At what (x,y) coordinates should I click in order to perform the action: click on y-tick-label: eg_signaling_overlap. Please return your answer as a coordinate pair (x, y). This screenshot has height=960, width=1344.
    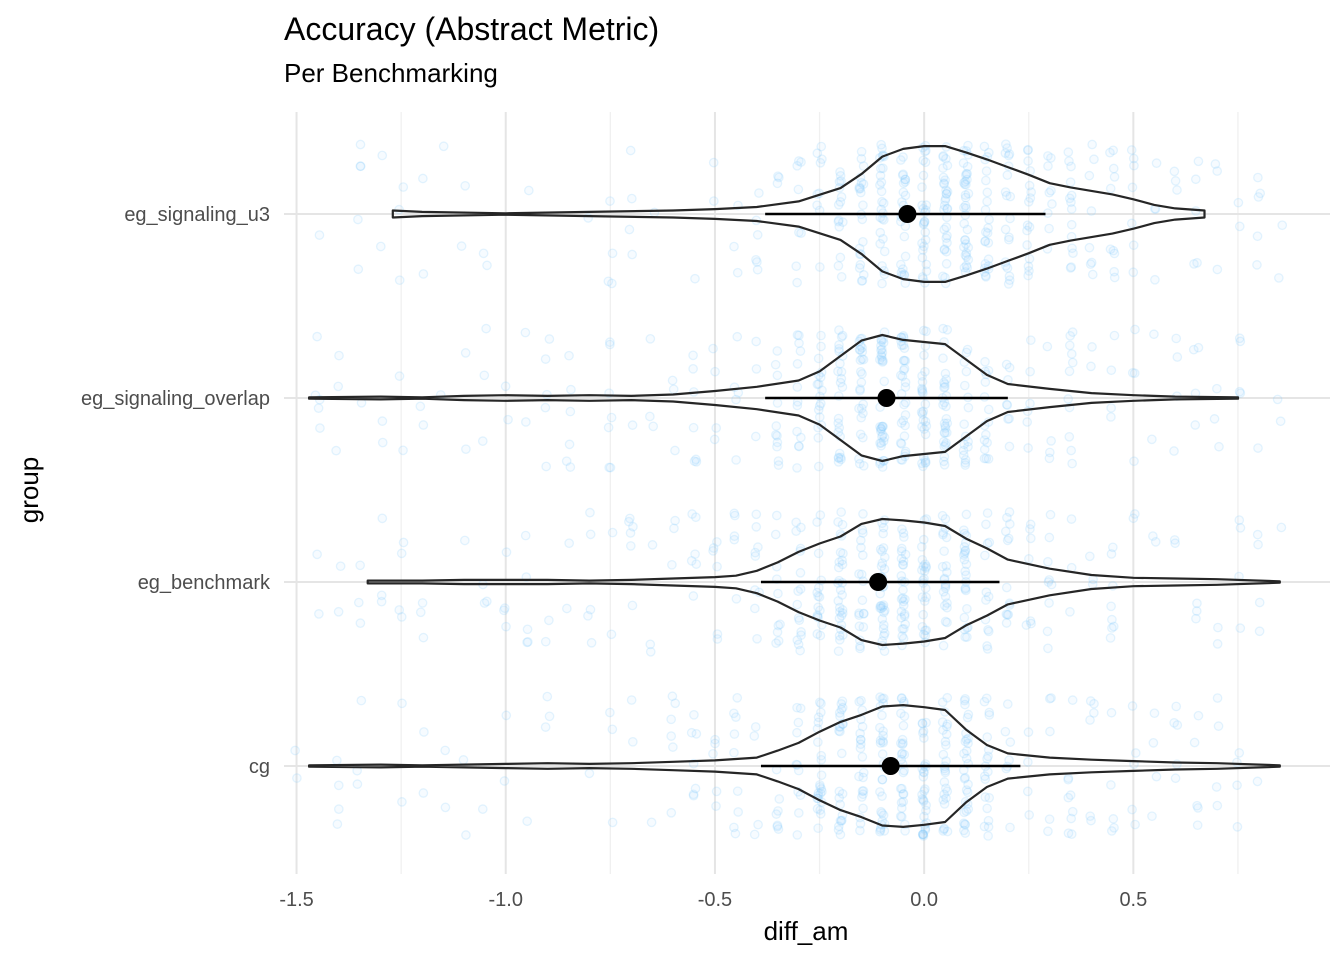
    Looking at the image, I should click on (175, 399).